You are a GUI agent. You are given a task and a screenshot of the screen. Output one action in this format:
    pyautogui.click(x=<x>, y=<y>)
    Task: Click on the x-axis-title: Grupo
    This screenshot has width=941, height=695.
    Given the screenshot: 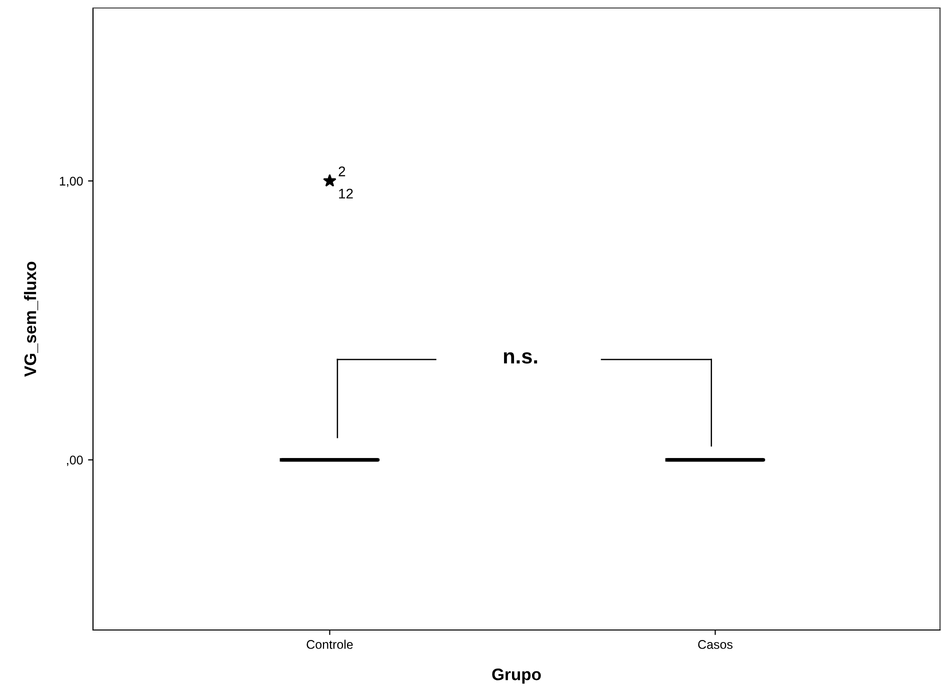 What is the action you would take?
    pyautogui.click(x=516, y=676)
    